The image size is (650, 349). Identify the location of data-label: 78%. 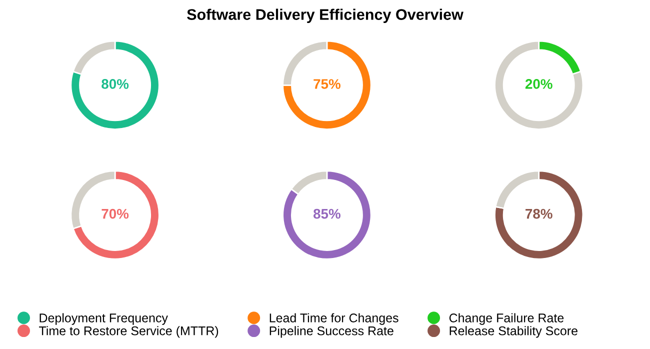
(539, 213).